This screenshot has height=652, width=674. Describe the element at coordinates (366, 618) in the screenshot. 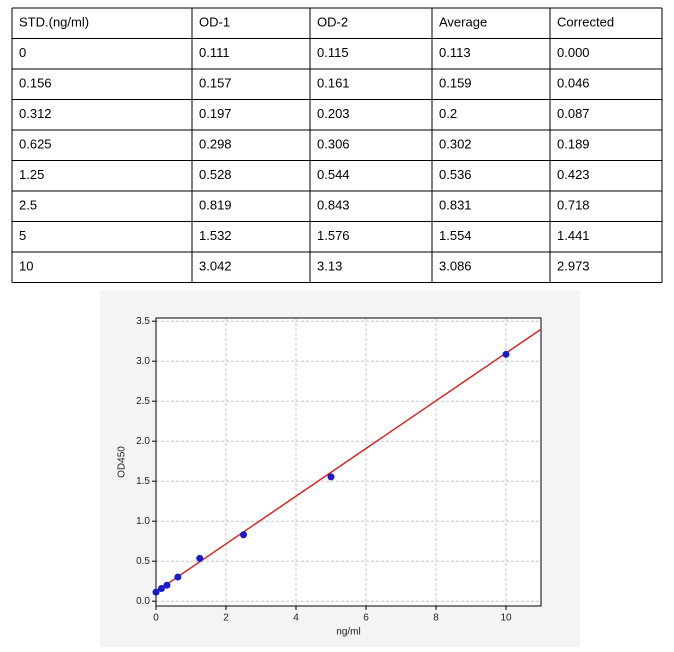

I see `x-tick-label: 6` at that location.